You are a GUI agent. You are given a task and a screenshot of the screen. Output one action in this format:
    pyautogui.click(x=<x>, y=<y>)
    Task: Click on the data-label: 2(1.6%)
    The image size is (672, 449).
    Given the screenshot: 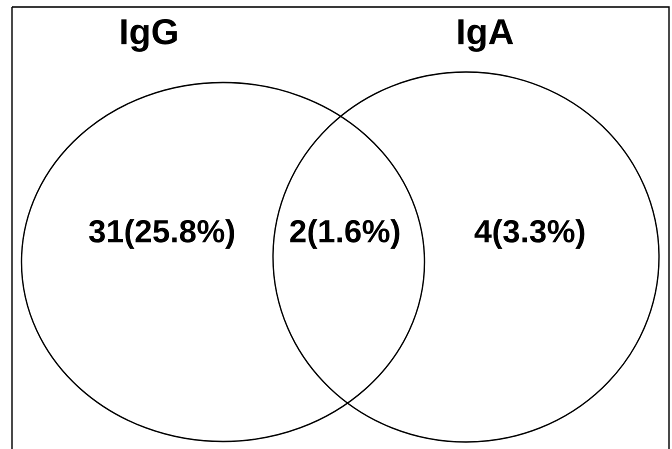 What is the action you would take?
    pyautogui.click(x=345, y=234)
    